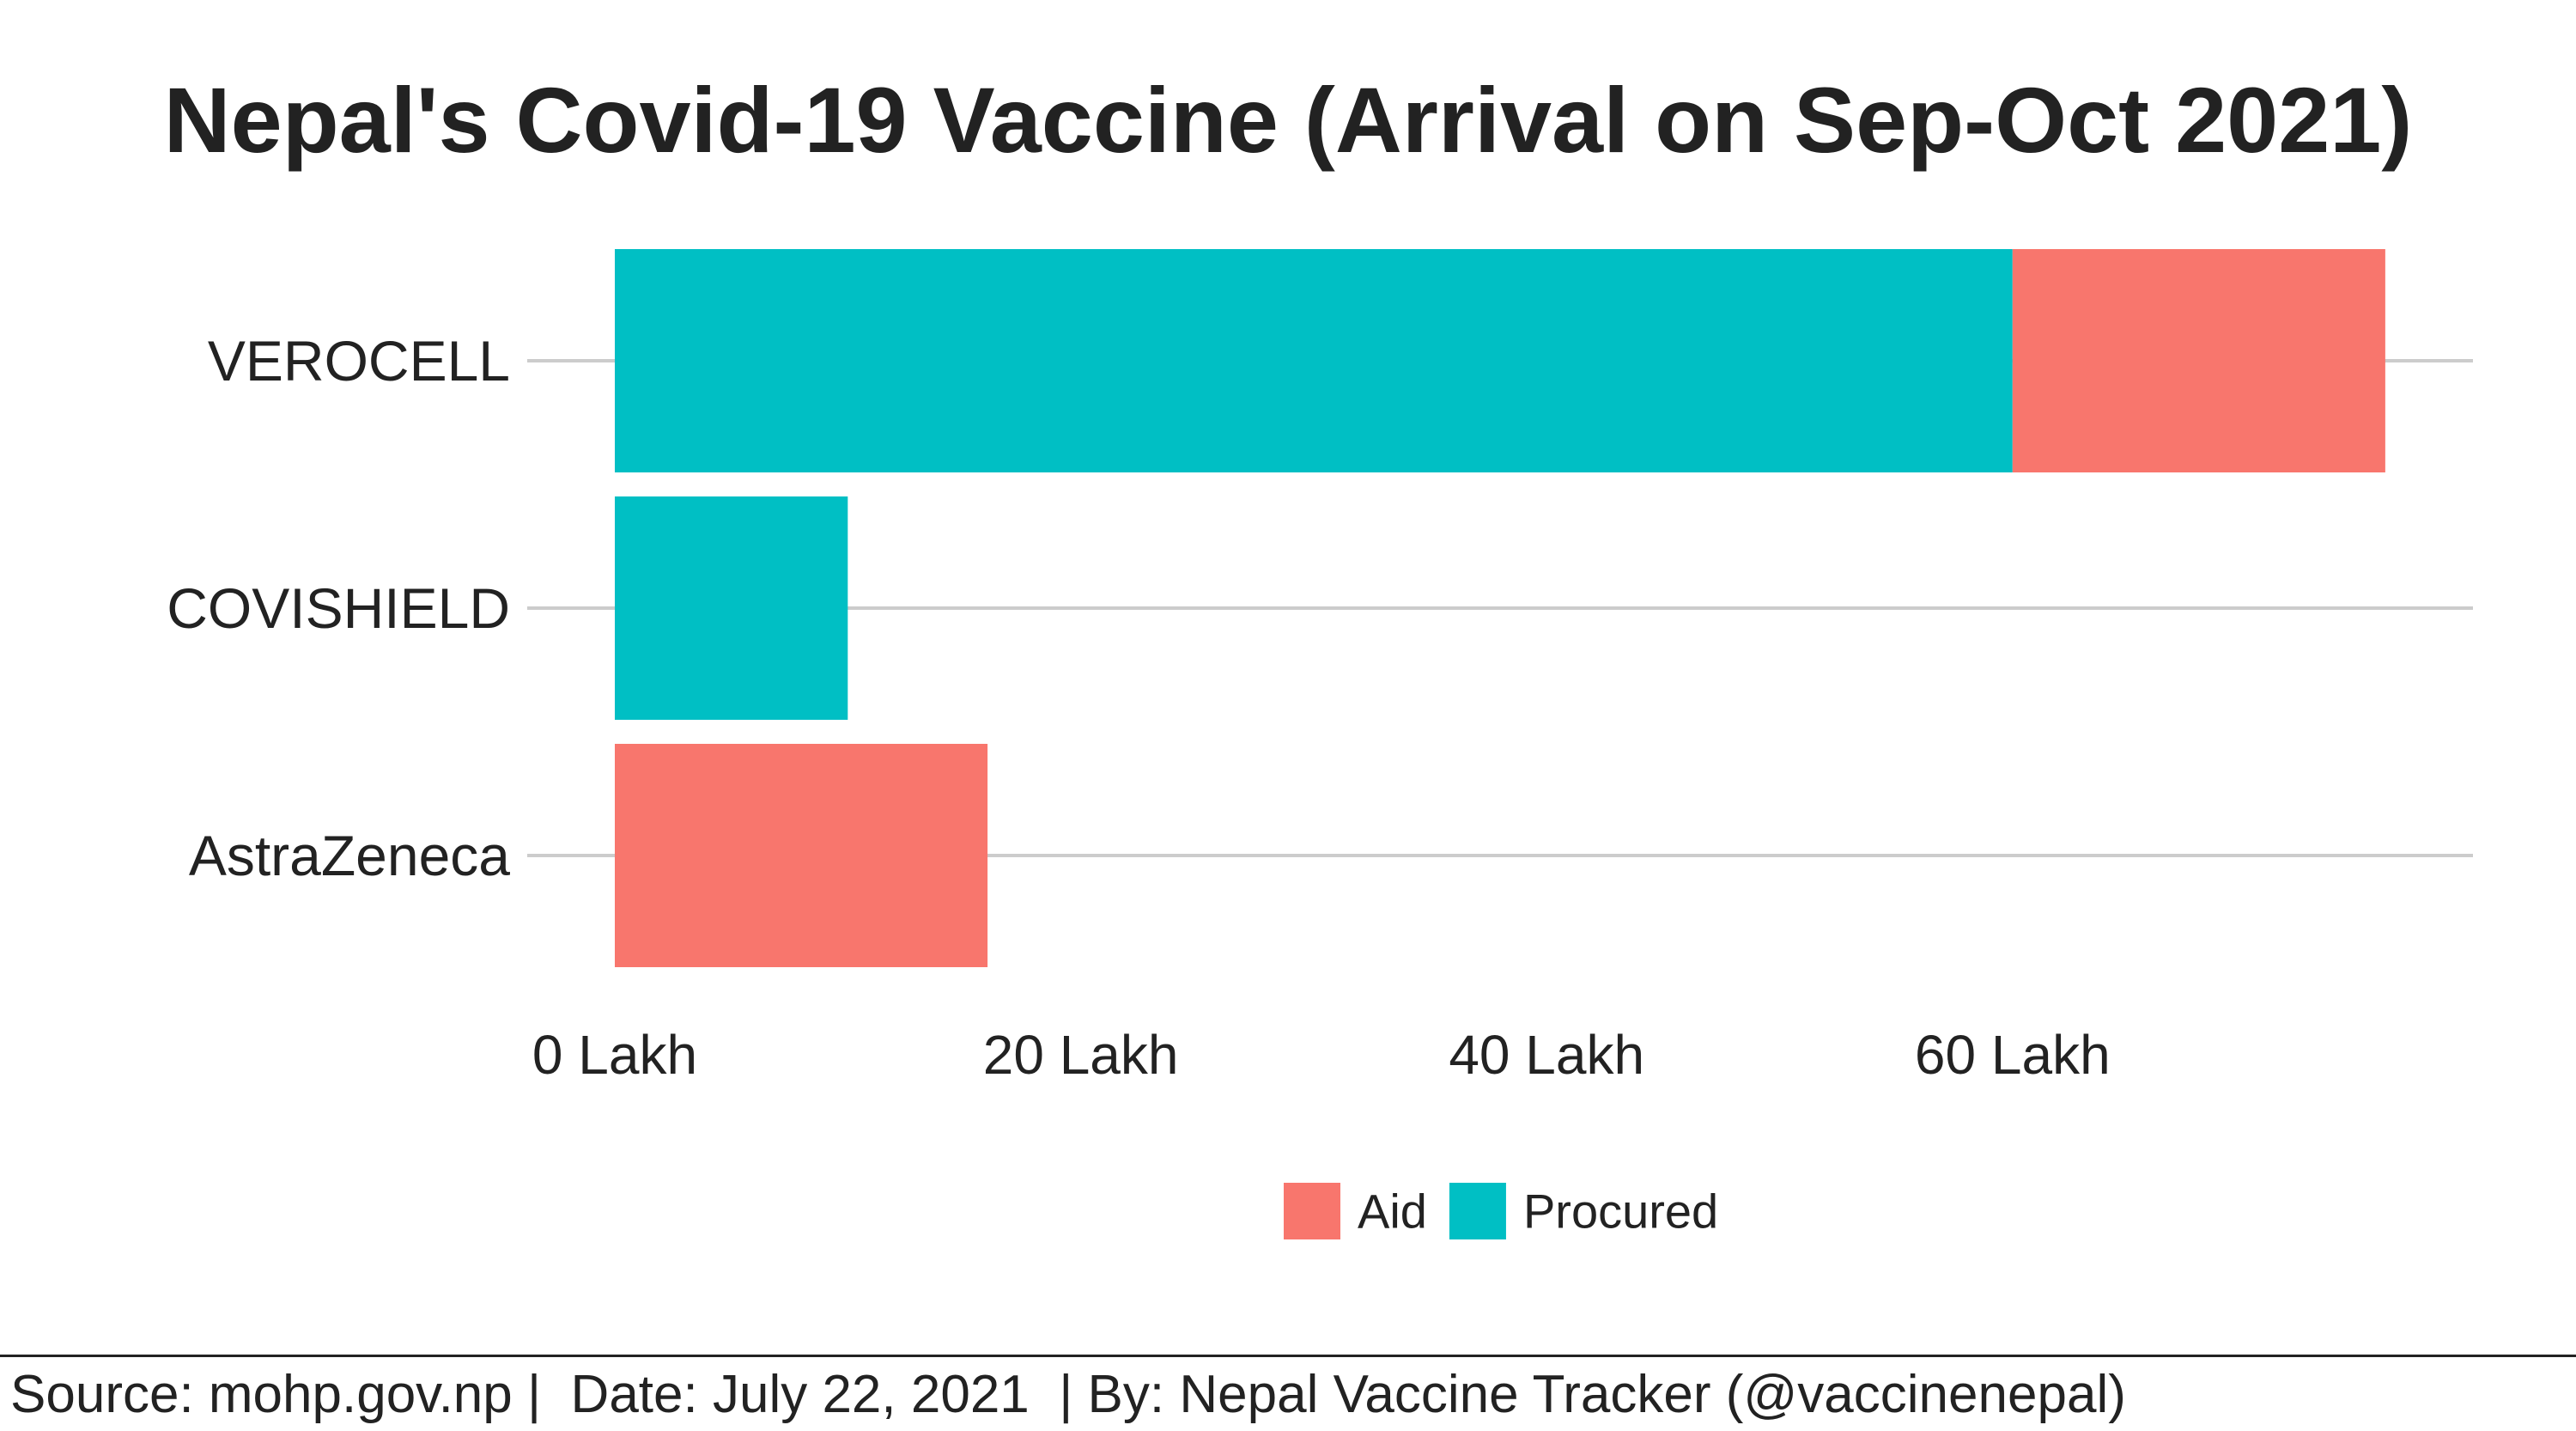 This screenshot has height=1431, width=2576. What do you see at coordinates (1477, 1211) in the screenshot?
I see `legend-swatch-procured` at bounding box center [1477, 1211].